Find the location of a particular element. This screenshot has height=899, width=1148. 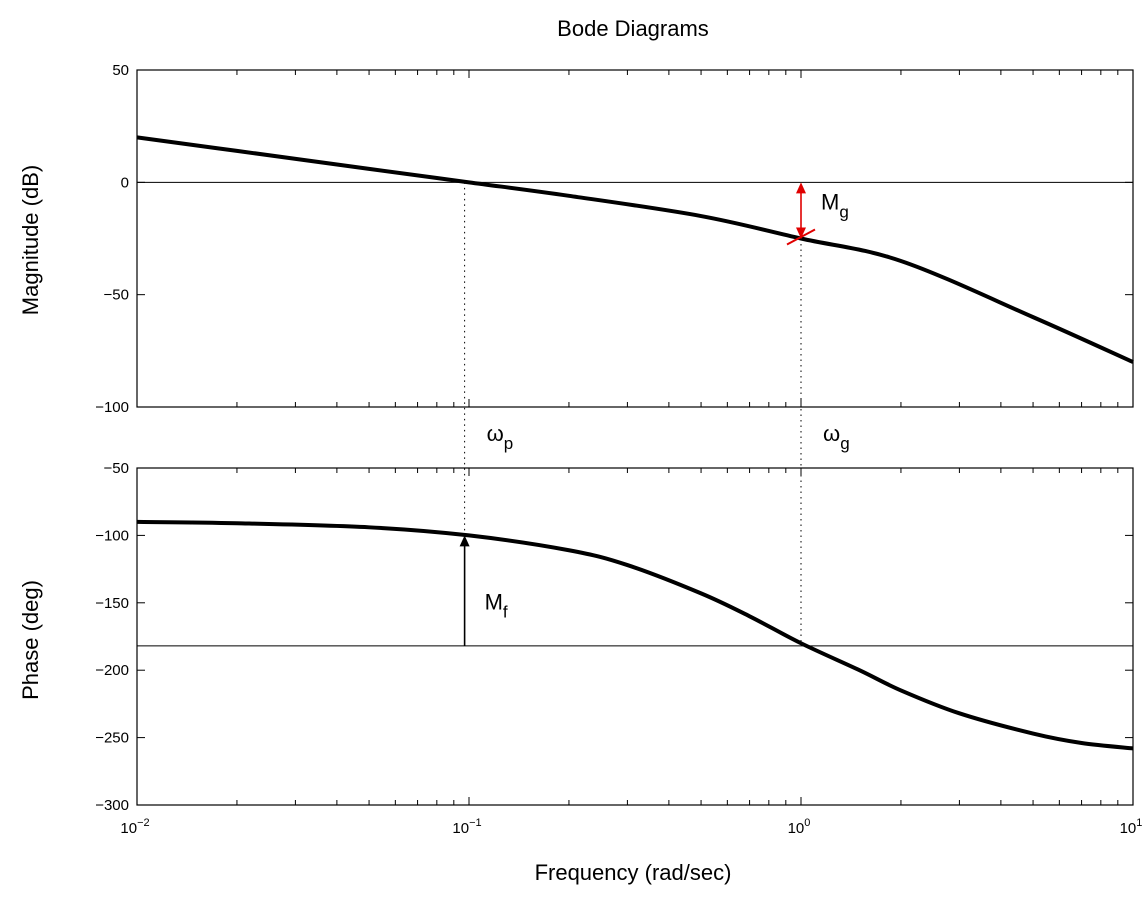

magnitude-ytick-label: −50 is located at coordinates (116, 295).